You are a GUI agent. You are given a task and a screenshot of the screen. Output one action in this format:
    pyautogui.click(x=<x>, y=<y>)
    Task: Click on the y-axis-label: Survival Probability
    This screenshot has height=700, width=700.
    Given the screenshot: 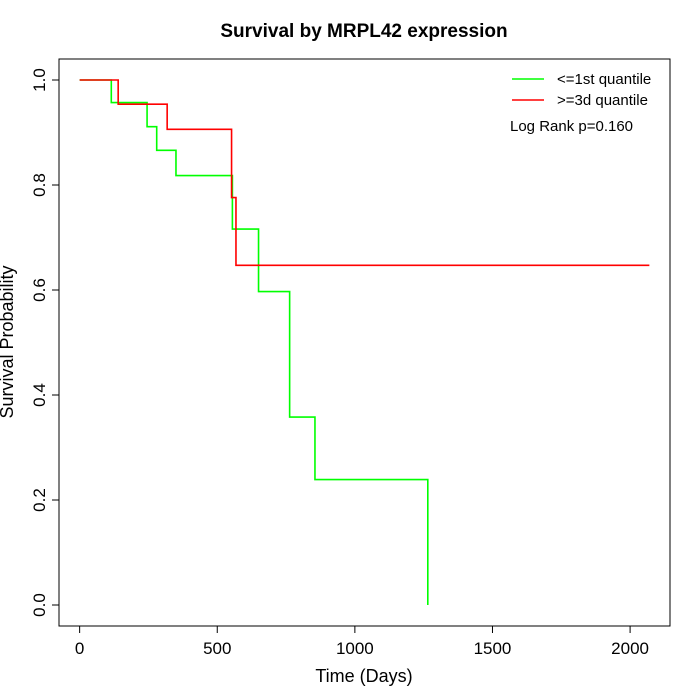 What is the action you would take?
    pyautogui.click(x=8, y=341)
    